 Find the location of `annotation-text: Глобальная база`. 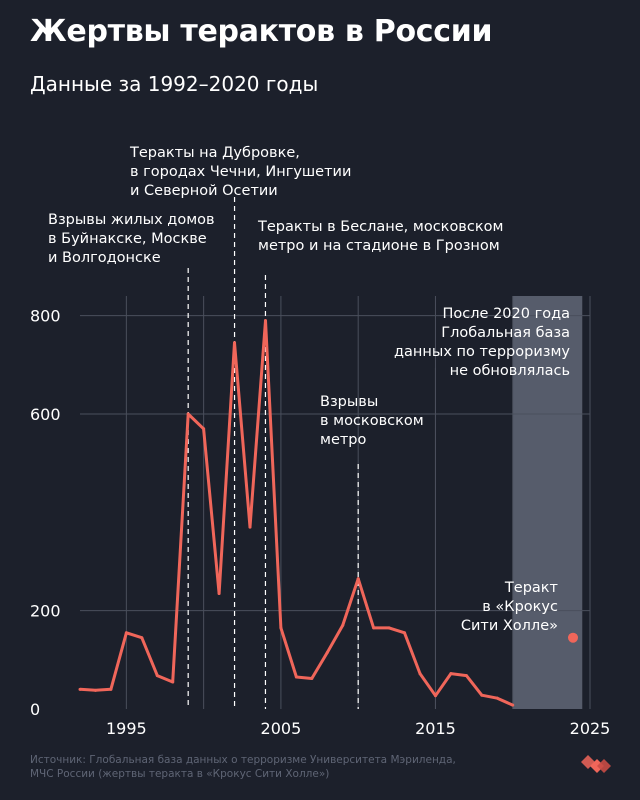

annotation-text: Глобальная база is located at coordinates (505, 333).